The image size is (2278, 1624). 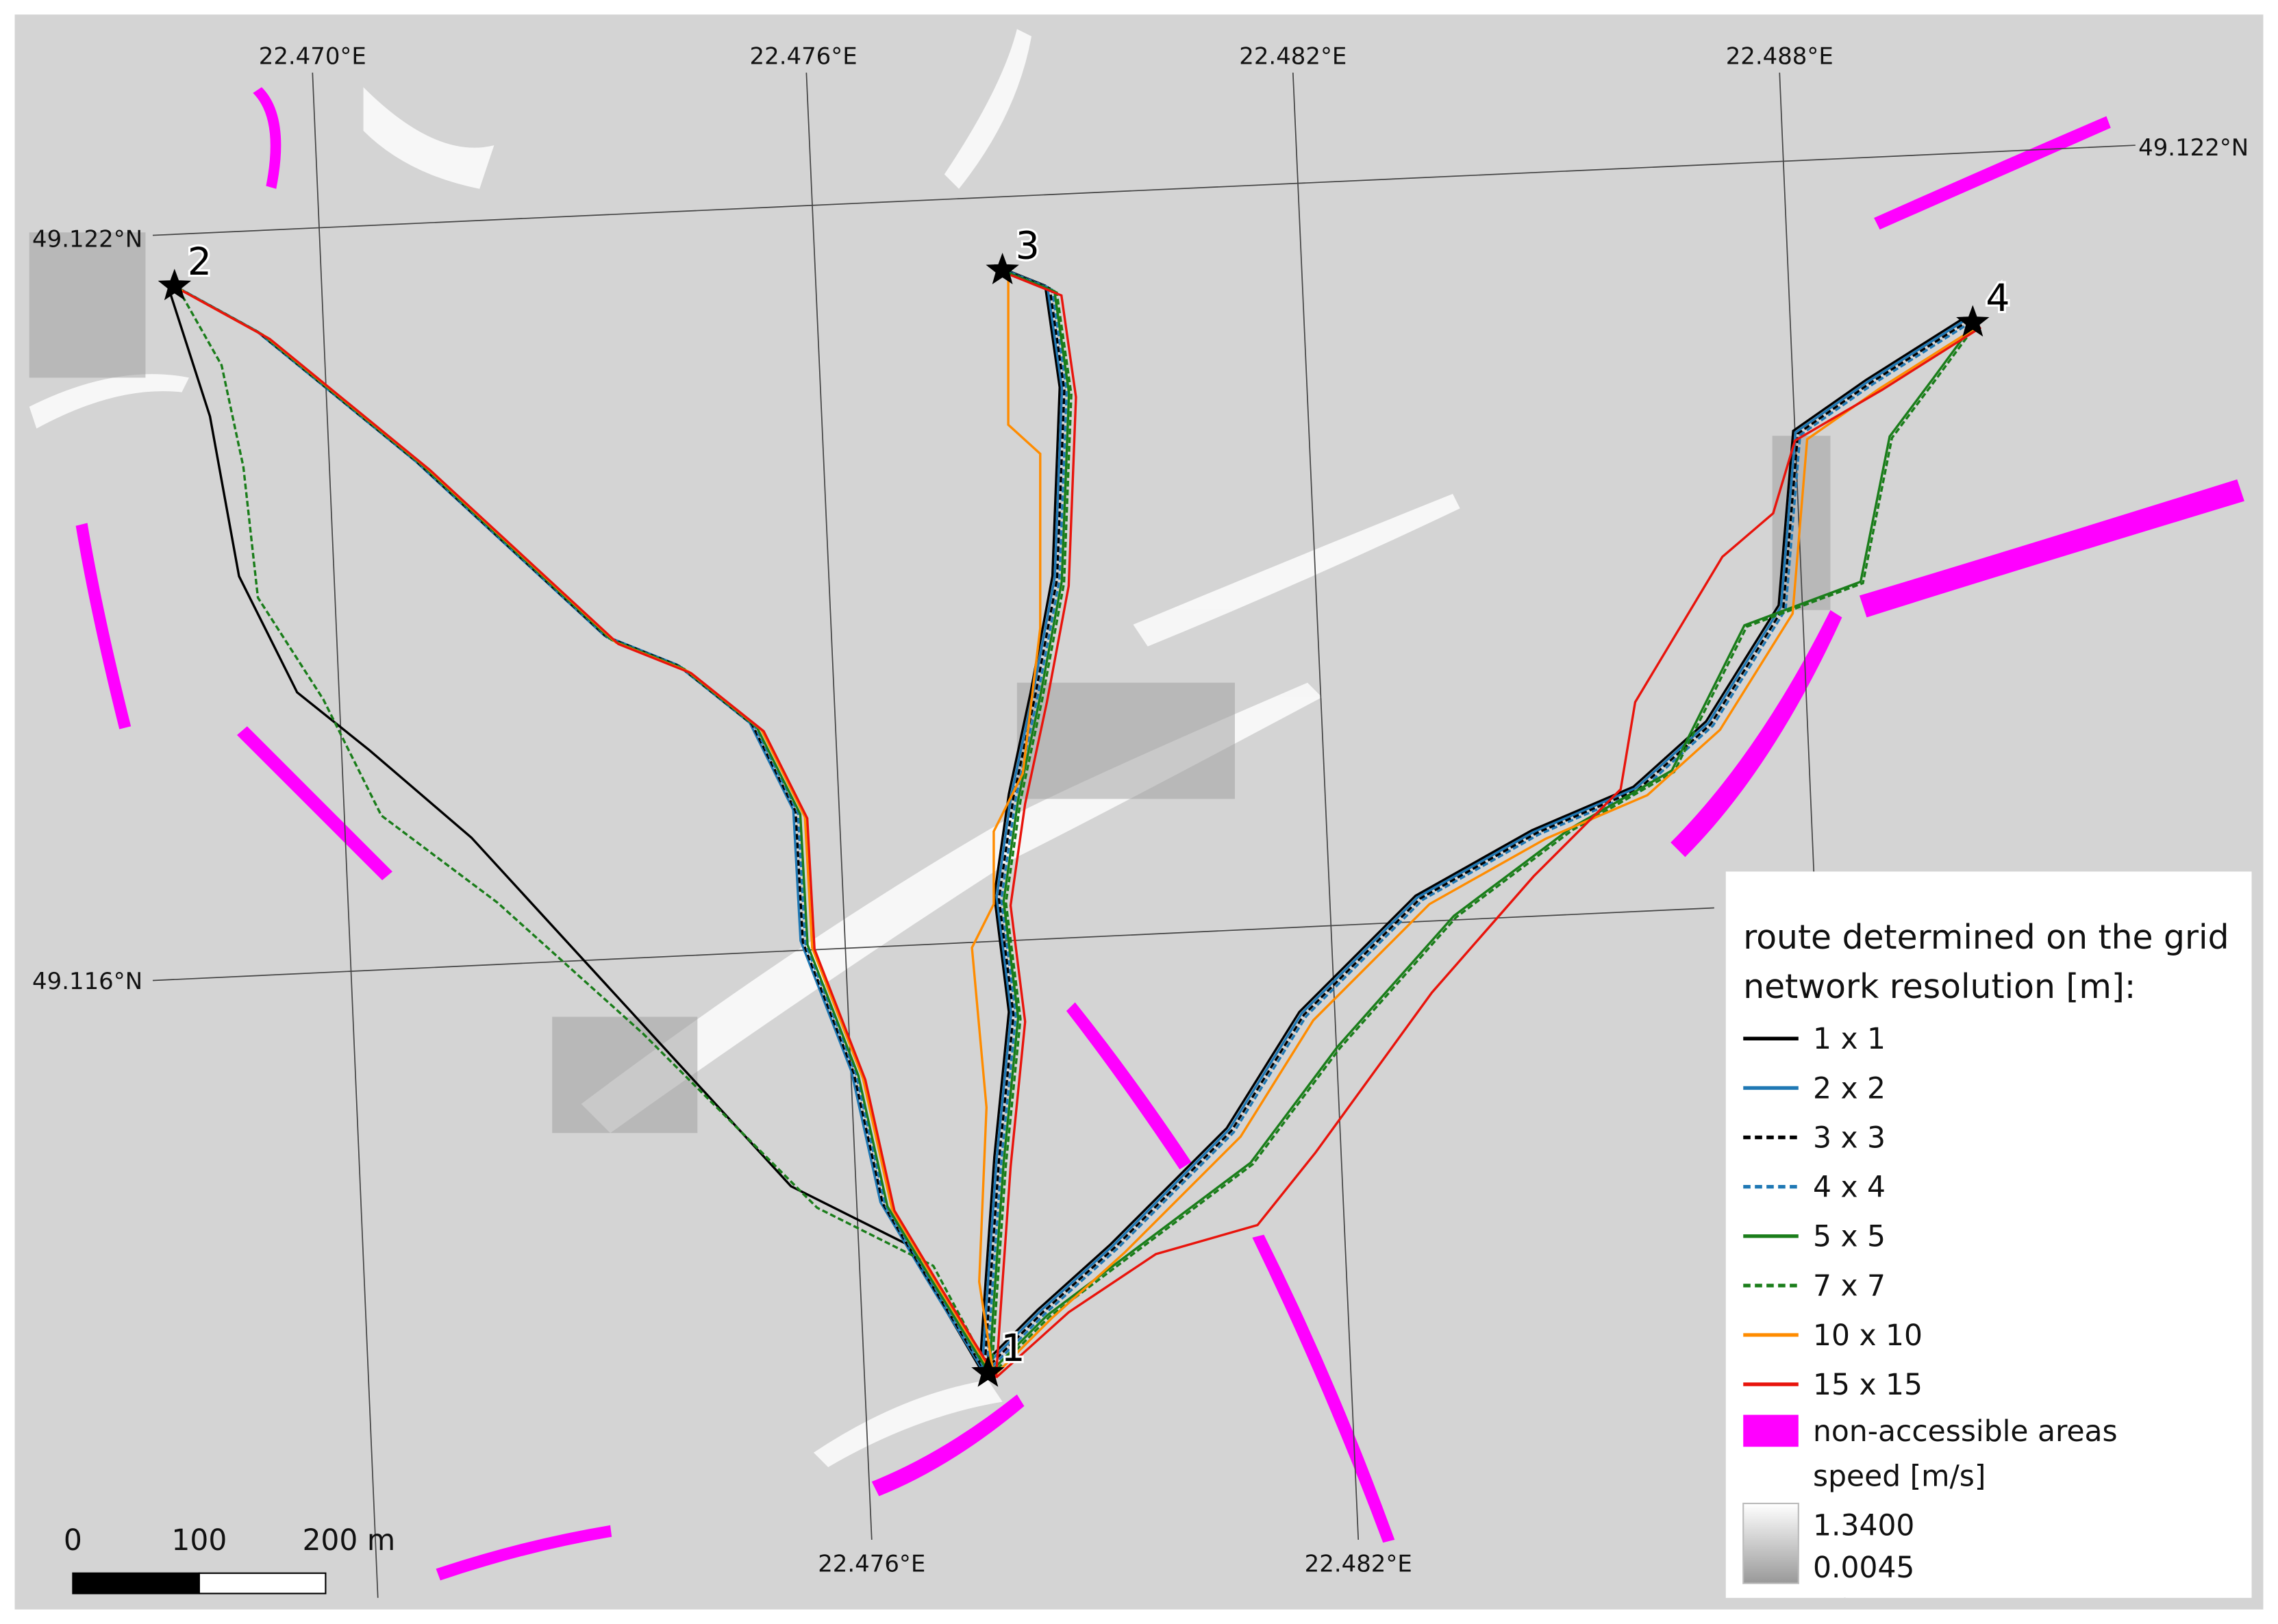 What do you see at coordinates (199, 1541) in the screenshot?
I see `scale-label: 100` at bounding box center [199, 1541].